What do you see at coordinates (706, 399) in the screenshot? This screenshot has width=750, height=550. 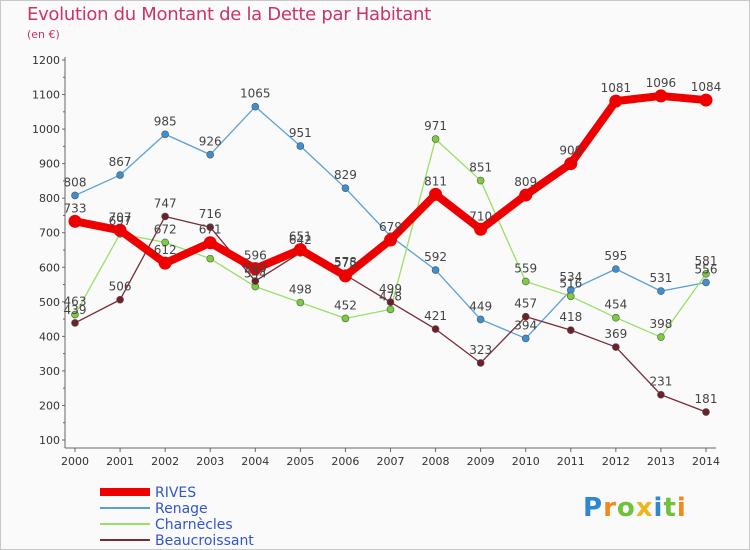 I see `data-label: 181` at bounding box center [706, 399].